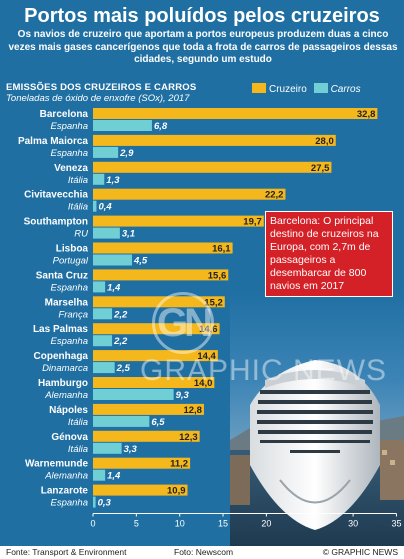  I want to click on chart-legend: Cruzeiro Carros, so click(304, 89).